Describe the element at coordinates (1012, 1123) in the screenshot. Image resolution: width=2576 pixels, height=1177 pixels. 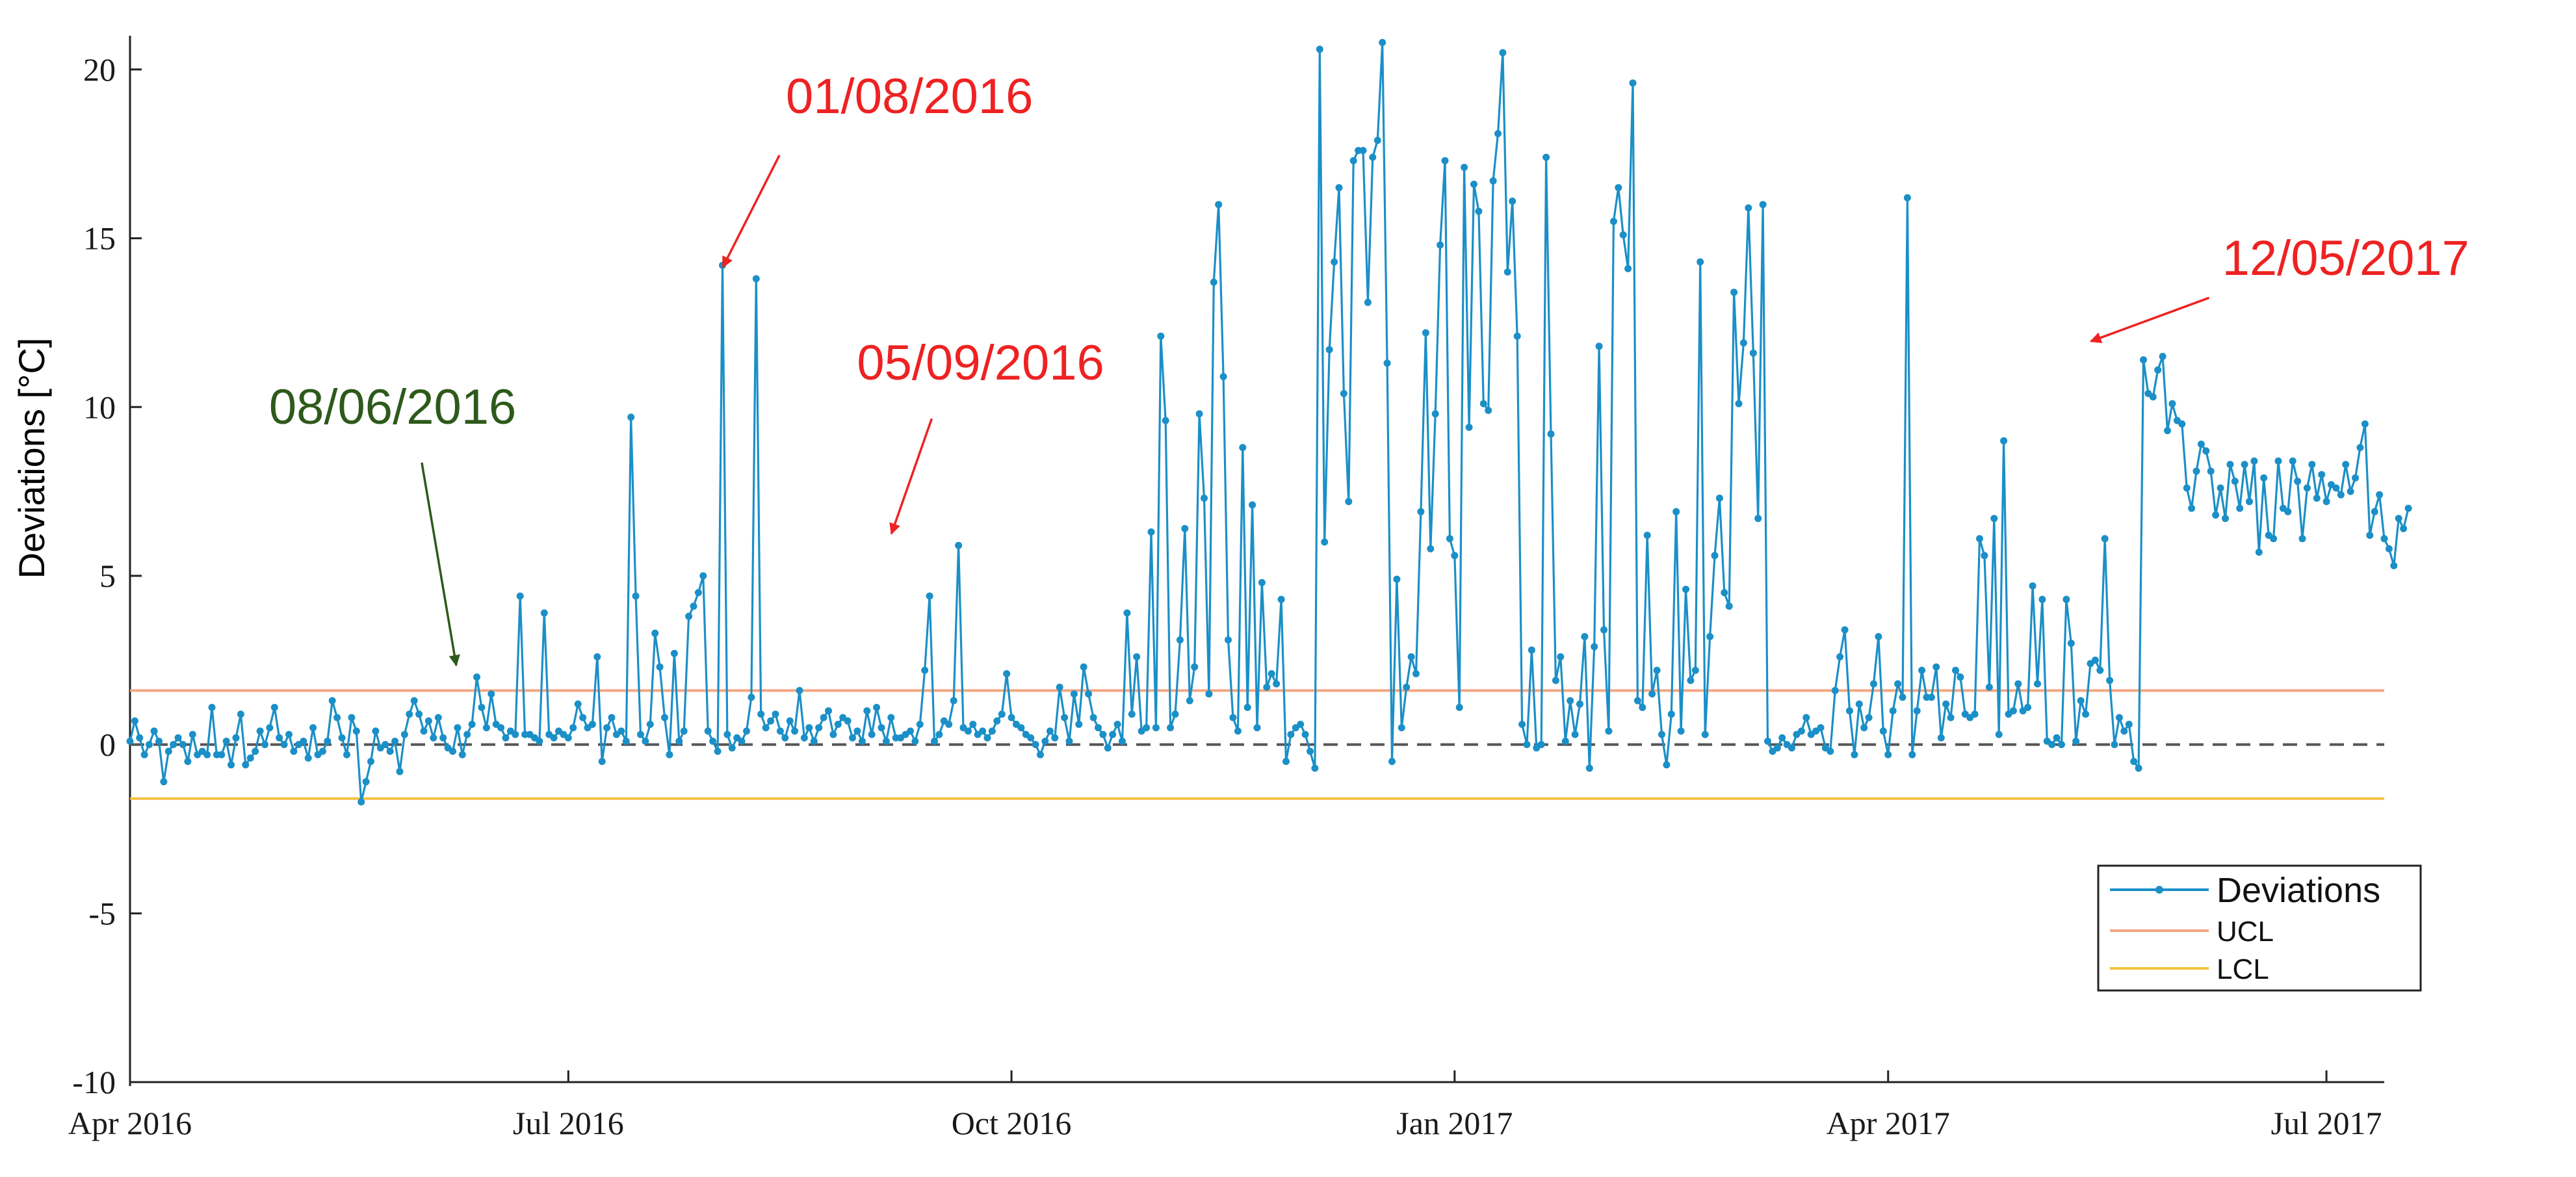
I see `x-tick-label: Oct 2016` at that location.